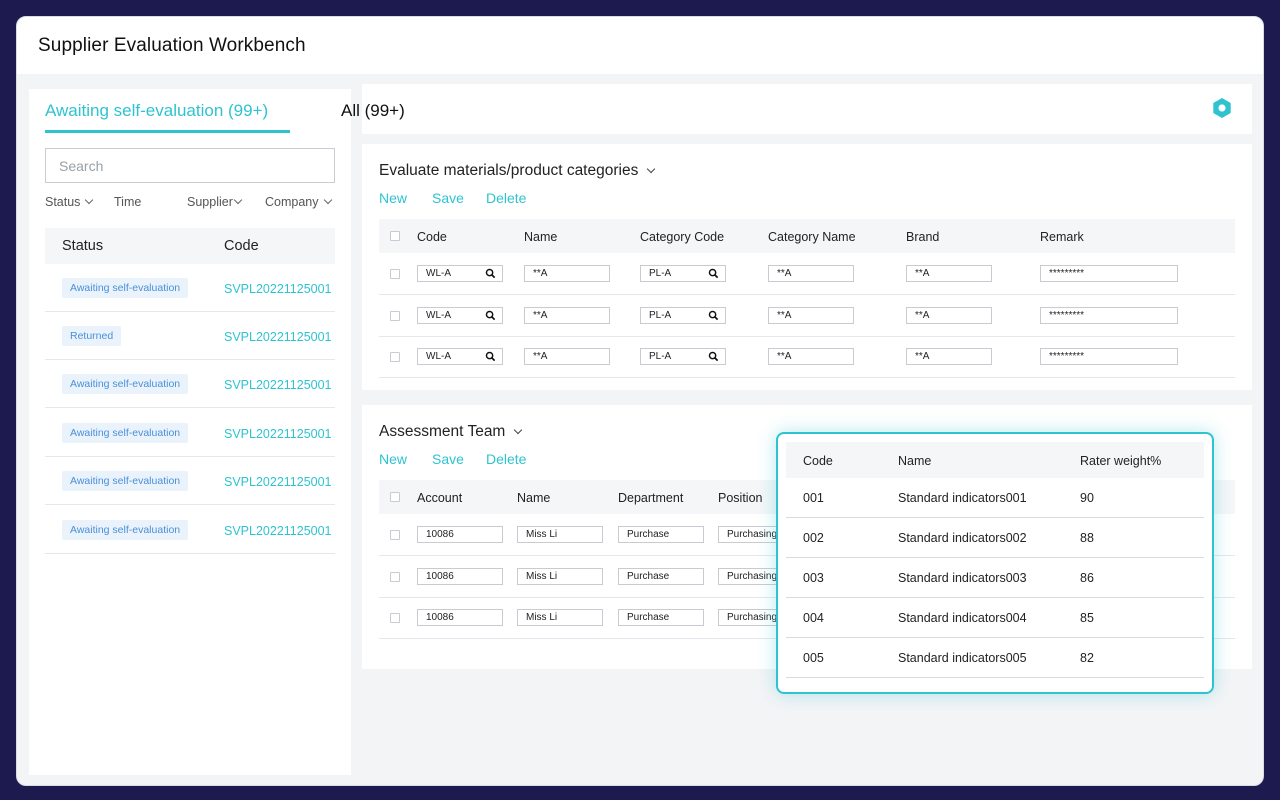  Describe the element at coordinates (923, 237) in the screenshot. I see `column-header-brand: Brand` at that location.